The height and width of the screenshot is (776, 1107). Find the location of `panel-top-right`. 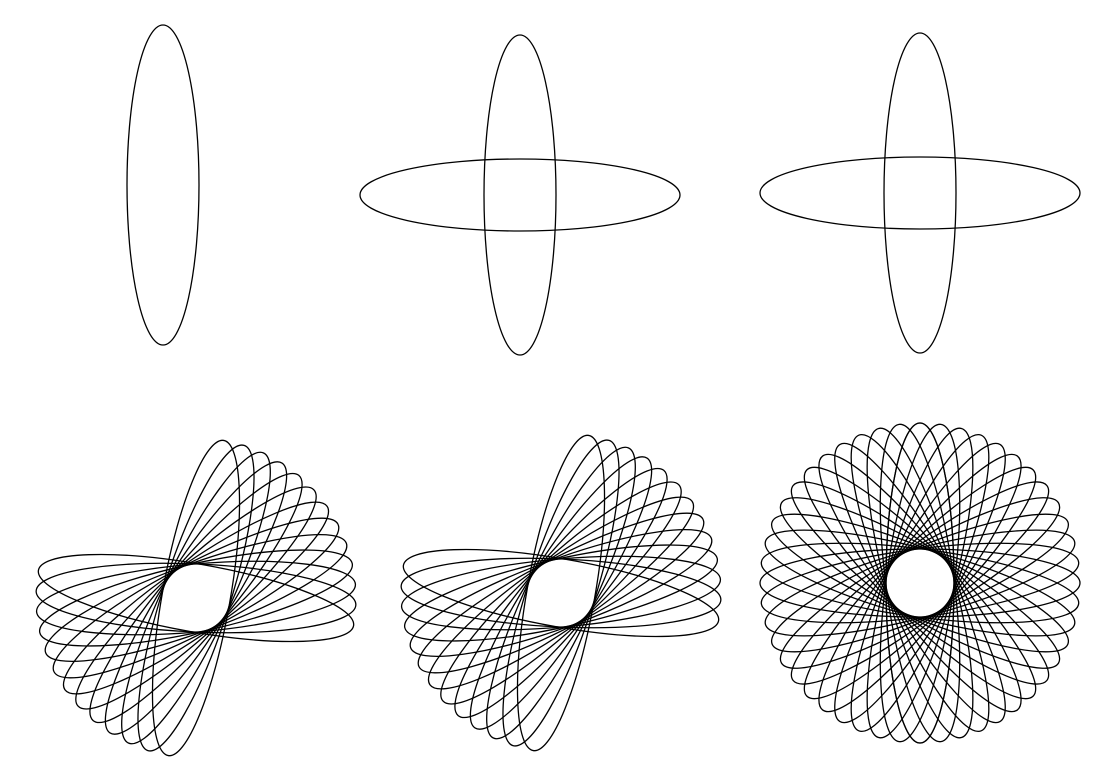

panel-top-right is located at coordinates (920, 193).